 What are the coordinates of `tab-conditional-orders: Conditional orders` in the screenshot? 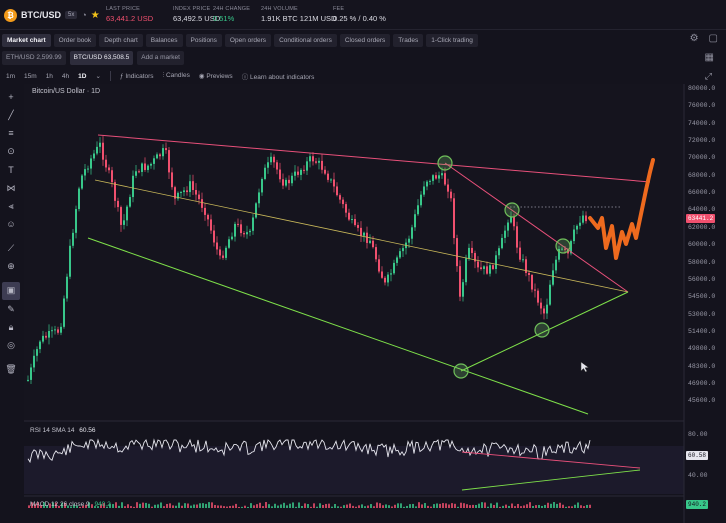 It's located at (305, 40).